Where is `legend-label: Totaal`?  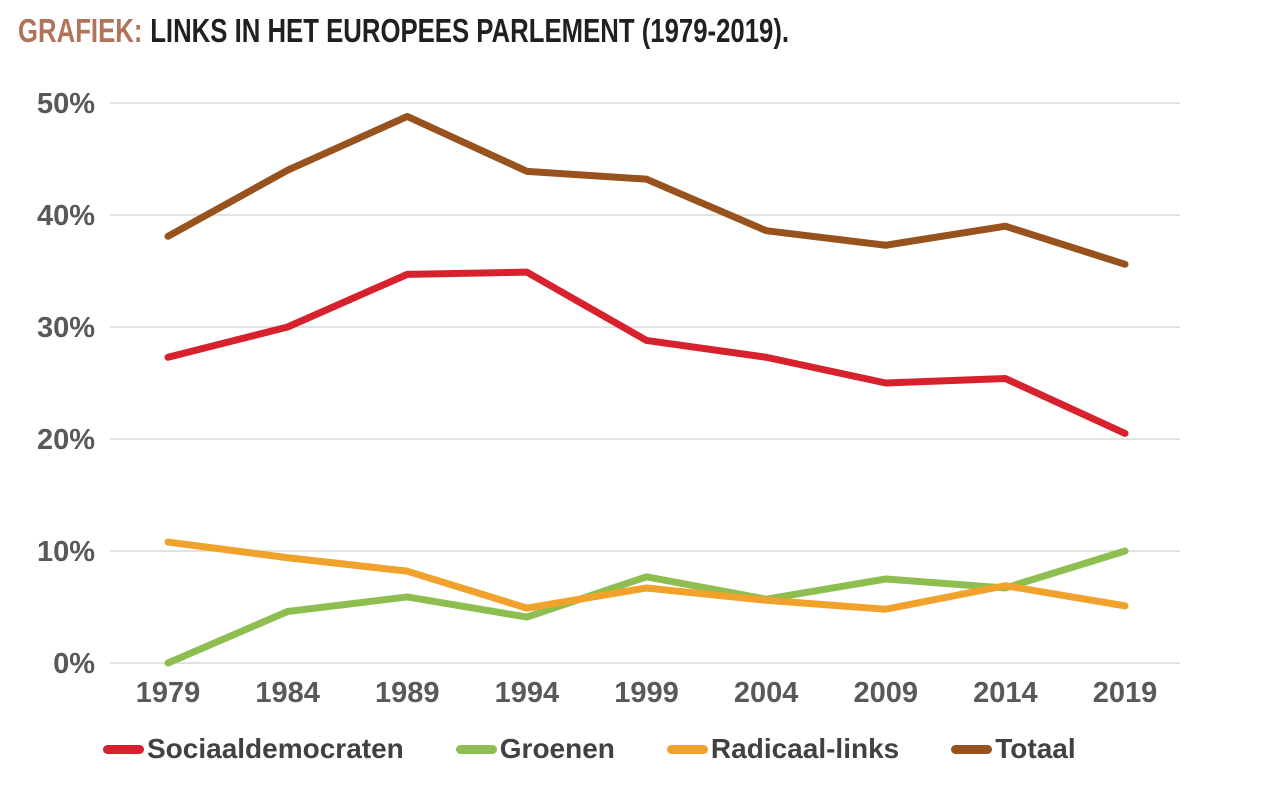 legend-label: Totaal is located at coordinates (1035, 748).